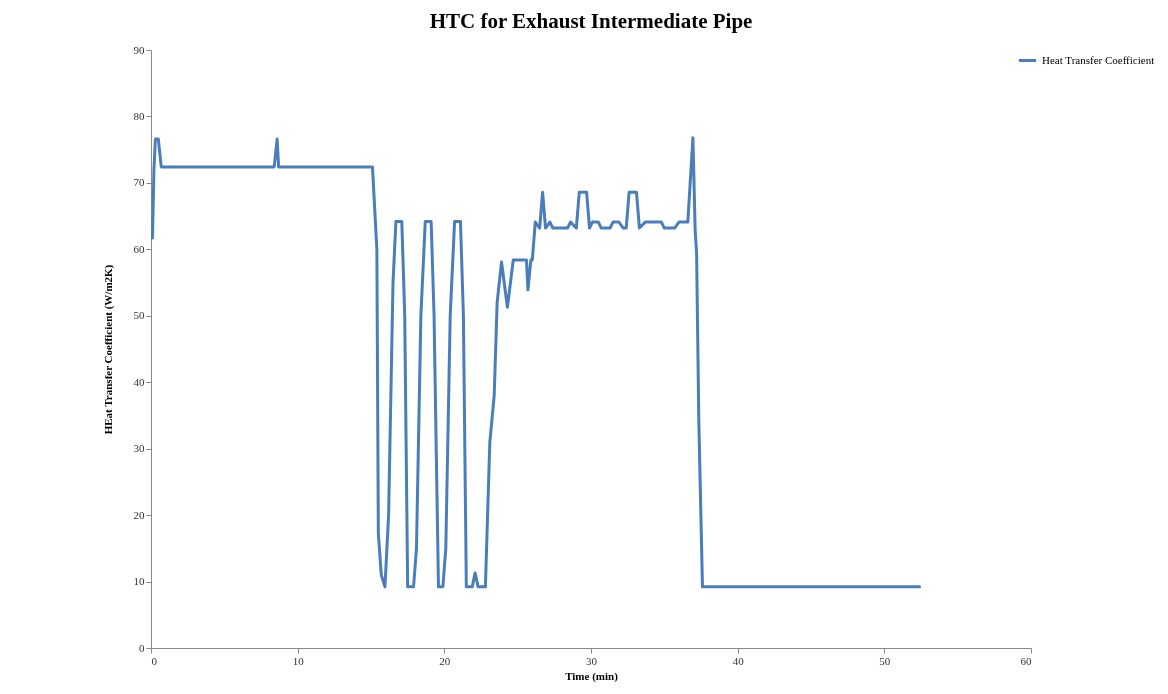 The image size is (1168, 694). Describe the element at coordinates (591, 21) in the screenshot. I see `chart-title: HTC for Exhaust Intermediate Pipe` at that location.